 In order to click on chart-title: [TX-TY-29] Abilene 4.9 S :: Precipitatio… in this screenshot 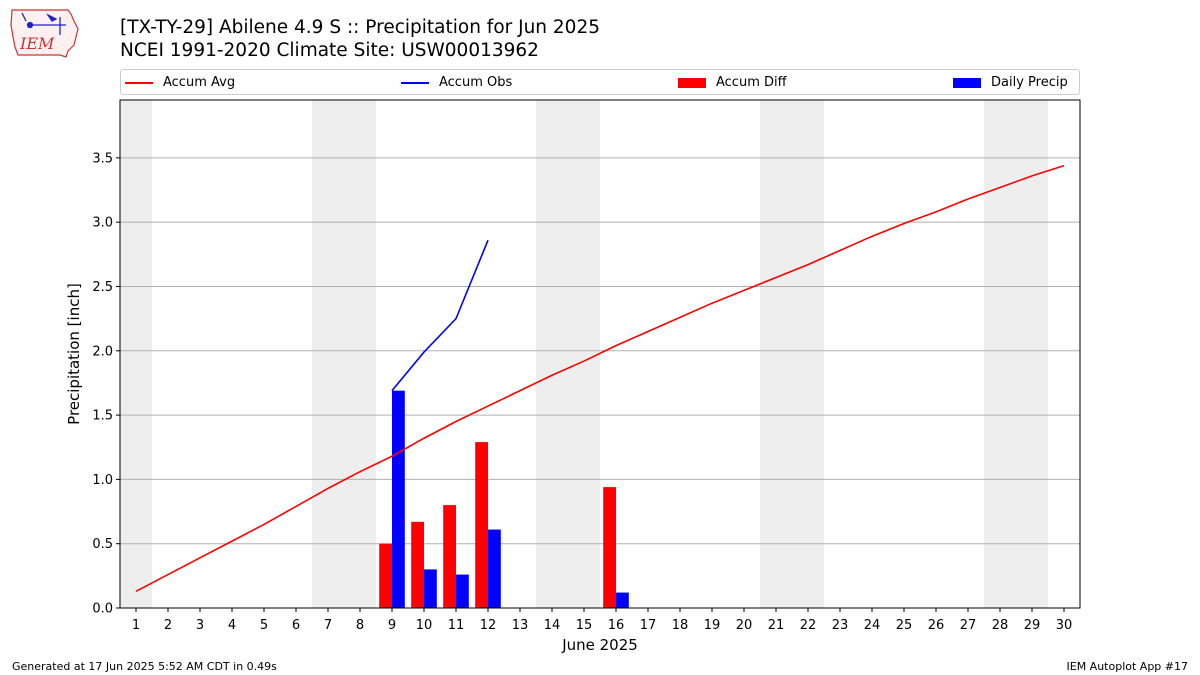, I will do `click(360, 27)`.